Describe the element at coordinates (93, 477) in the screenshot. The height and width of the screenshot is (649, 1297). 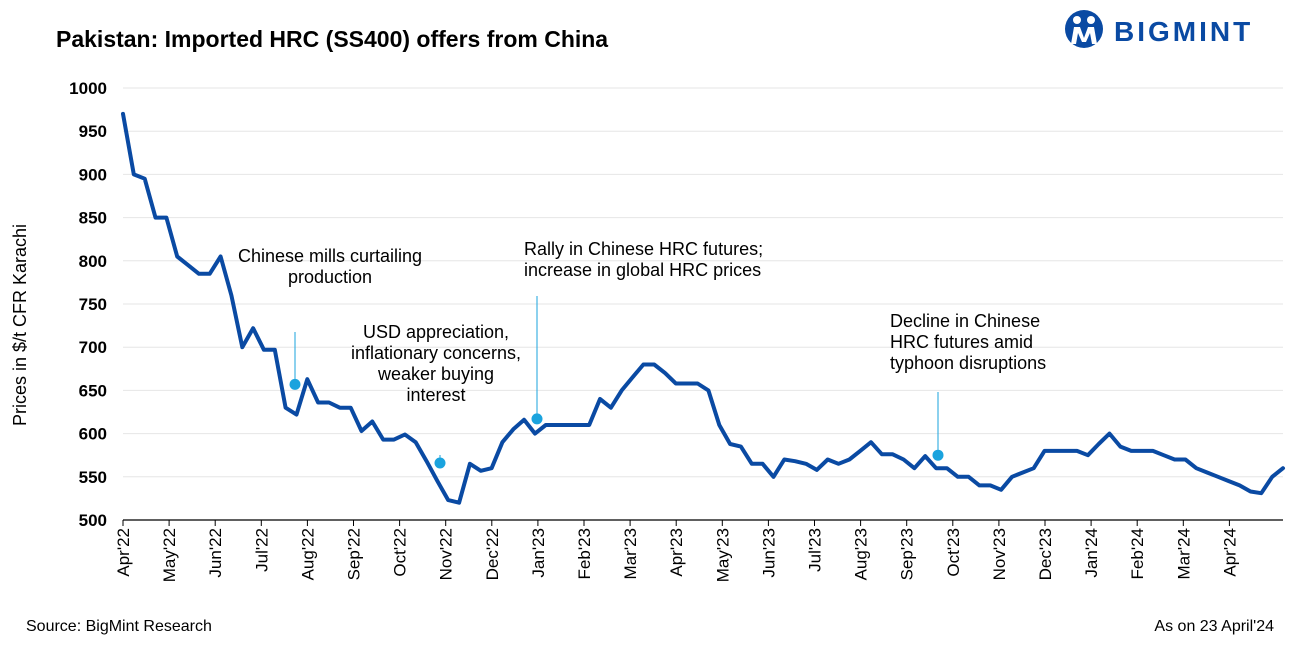
I see `y-tick-label: 550` at that location.